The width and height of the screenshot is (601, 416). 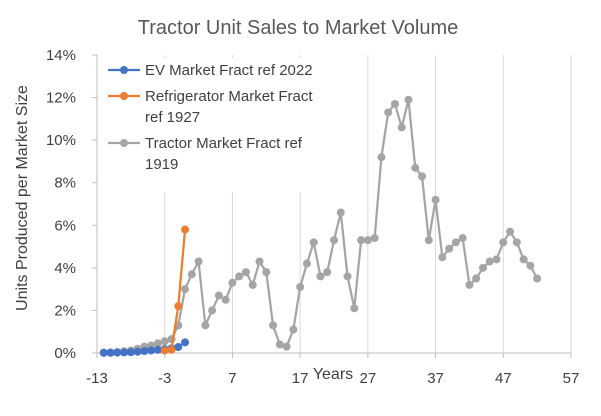 I want to click on x-tick-label: 57, so click(x=571, y=378).